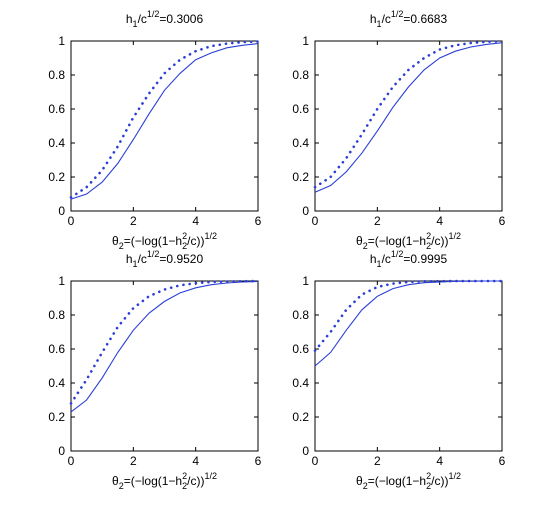  I want to click on chart-title: h1/c1/2=0.6683, so click(409, 19).